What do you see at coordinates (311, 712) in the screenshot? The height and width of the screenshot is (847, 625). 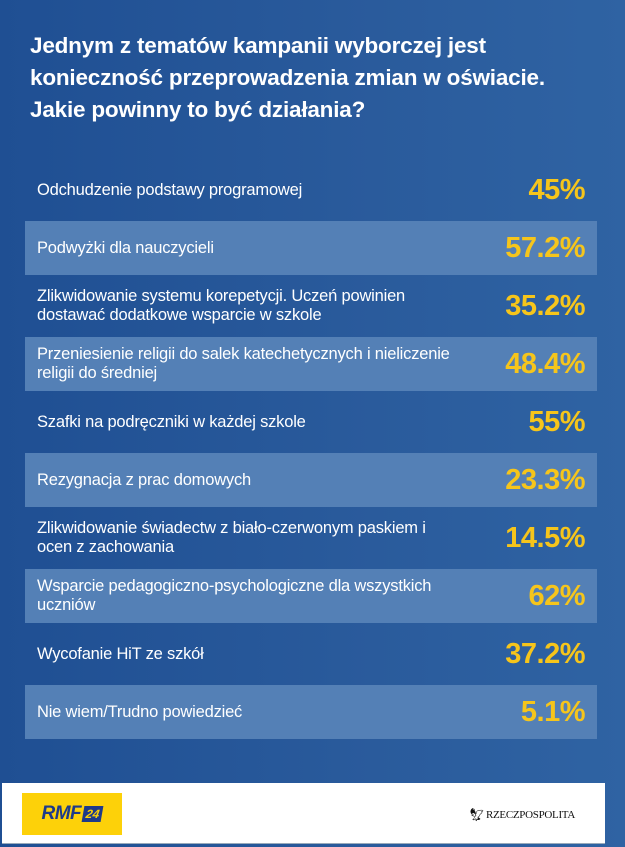 I see `result-row: Nie wiem/Trudno powiedzieć 5.1%` at bounding box center [311, 712].